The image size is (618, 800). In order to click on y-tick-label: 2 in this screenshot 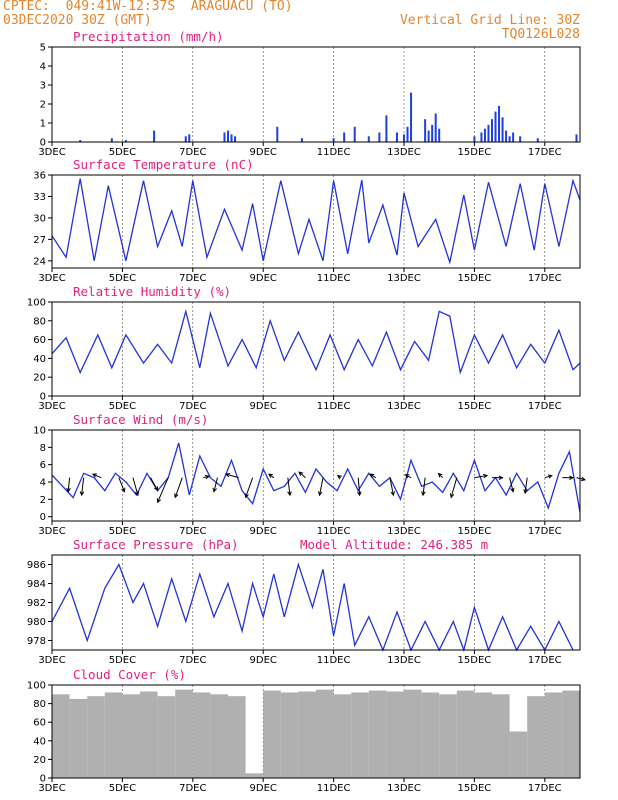, I will do `click(43, 105)`.